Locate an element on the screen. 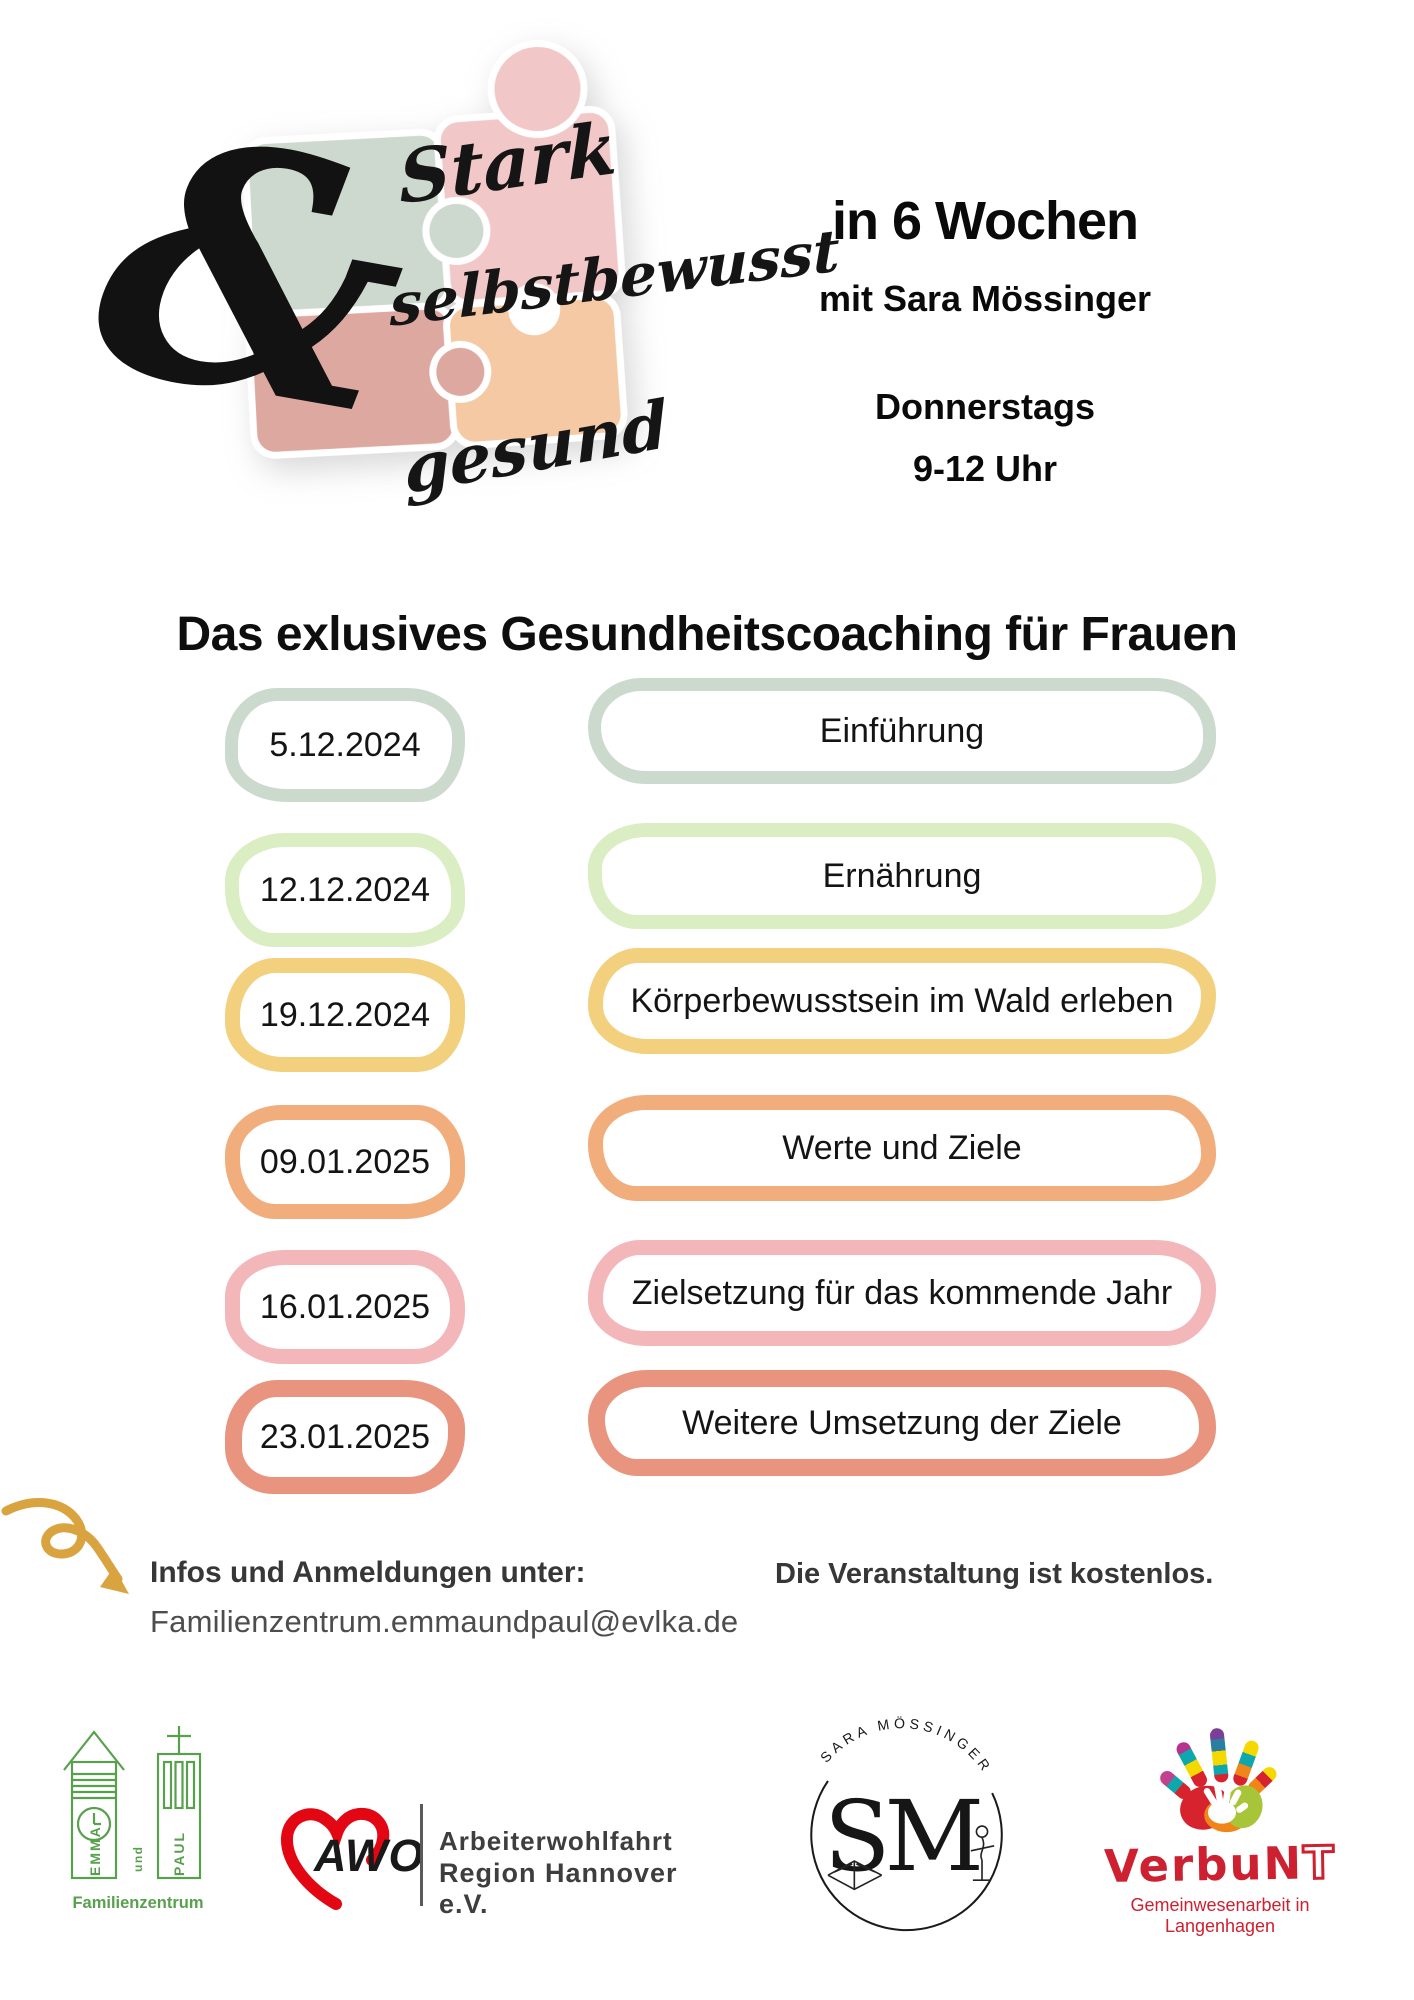 The image size is (1414, 2000). session-topic: Körperbewusstsein im Wald erleben is located at coordinates (902, 1000).